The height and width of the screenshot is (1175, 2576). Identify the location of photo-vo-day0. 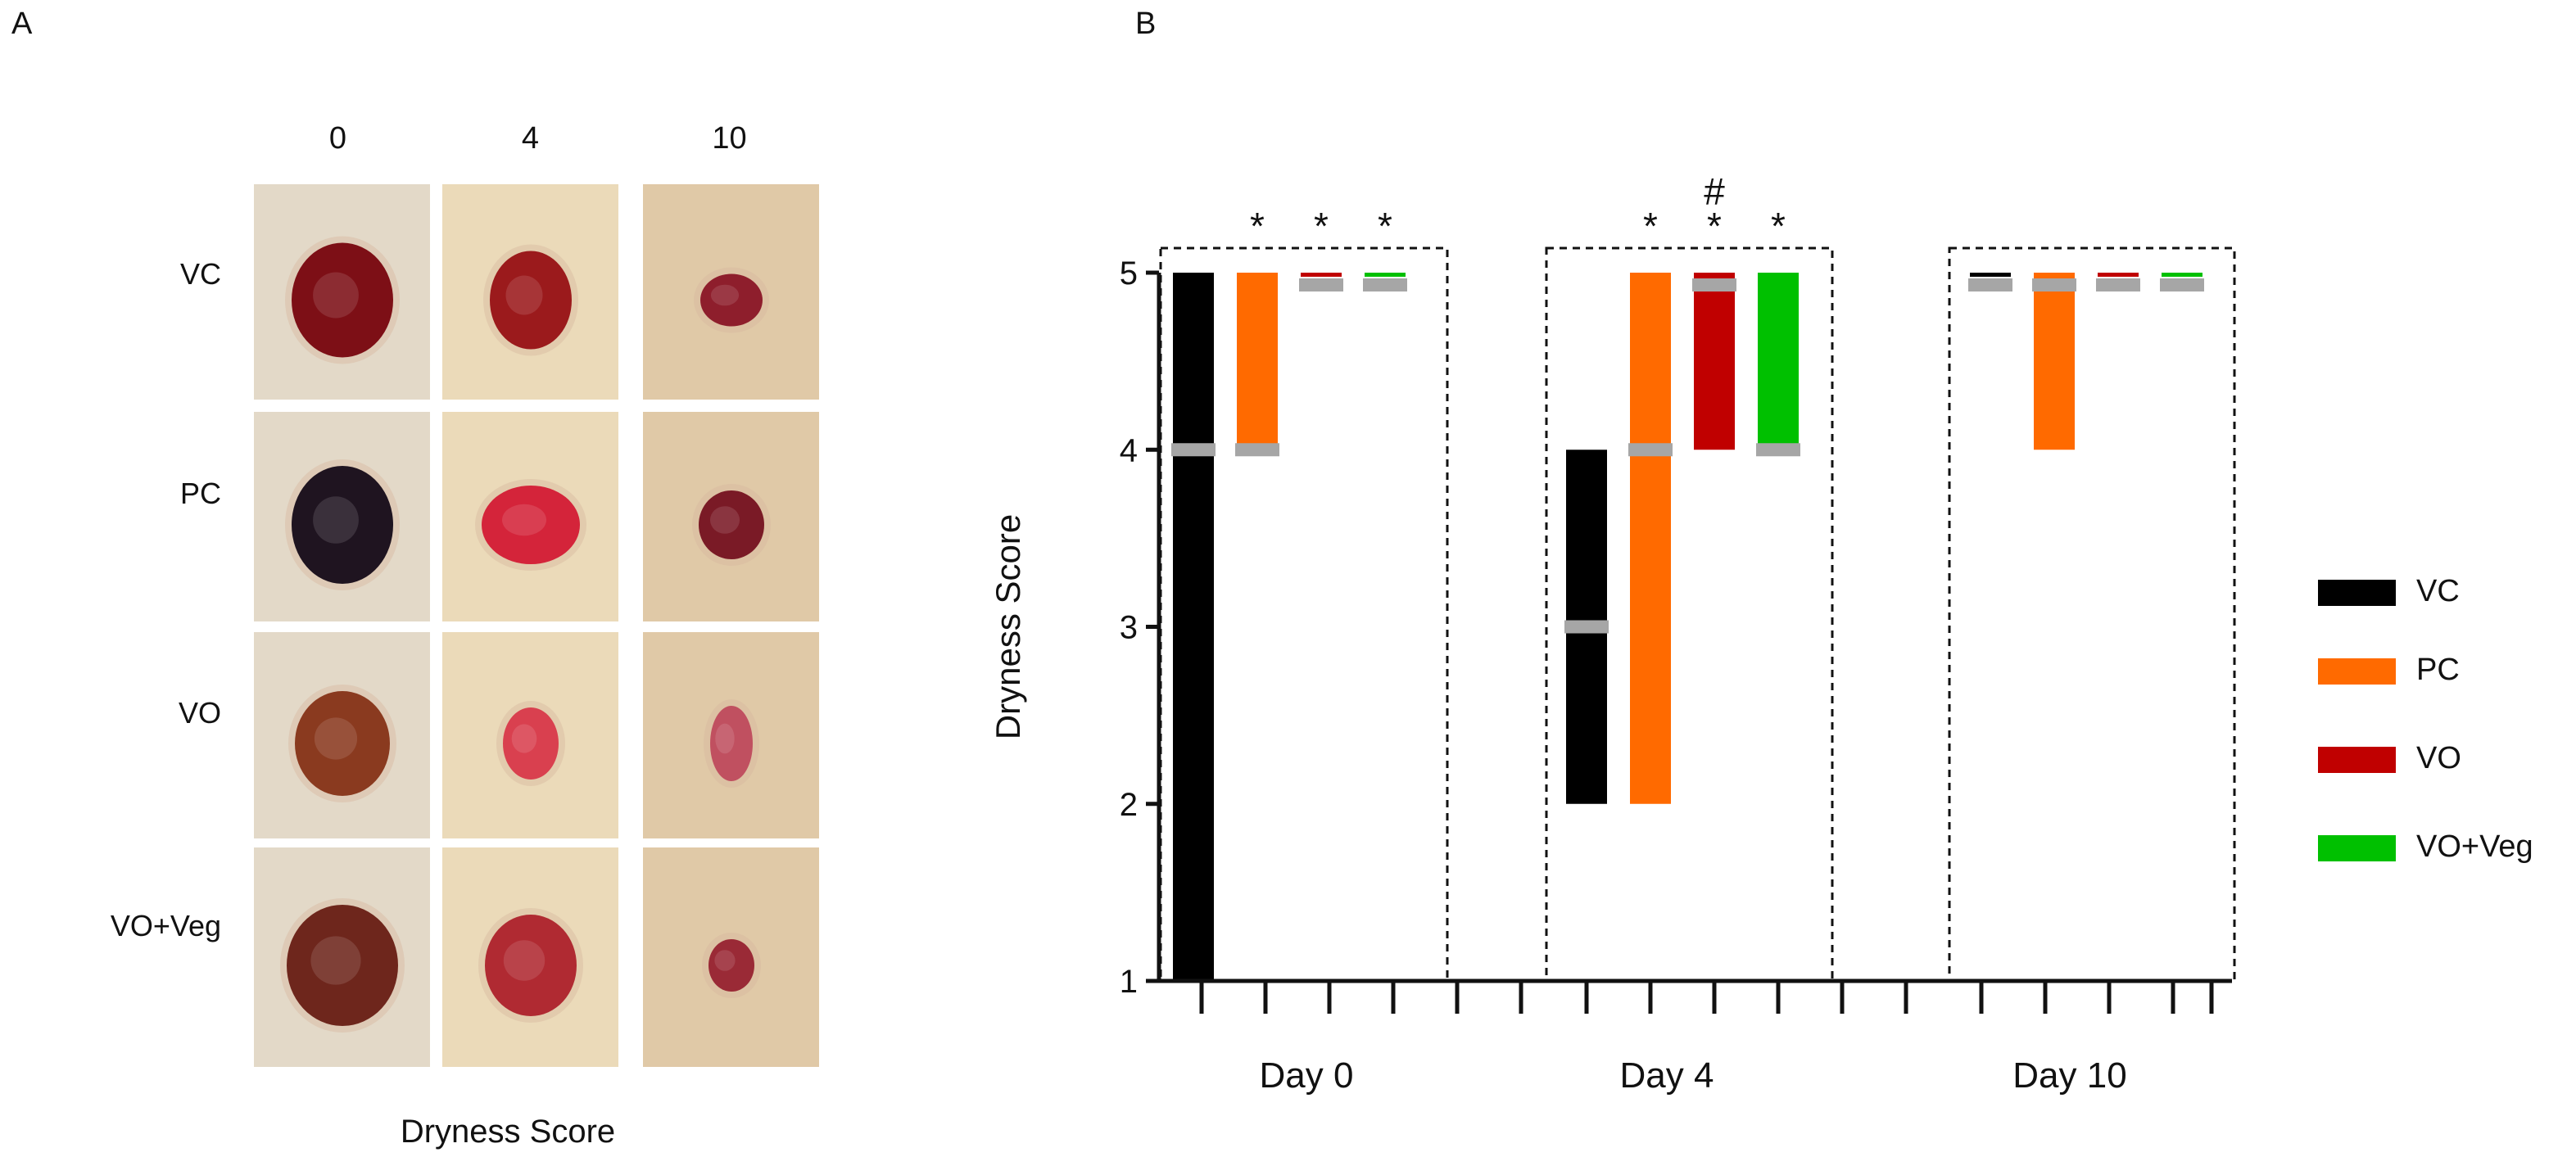
(342, 735).